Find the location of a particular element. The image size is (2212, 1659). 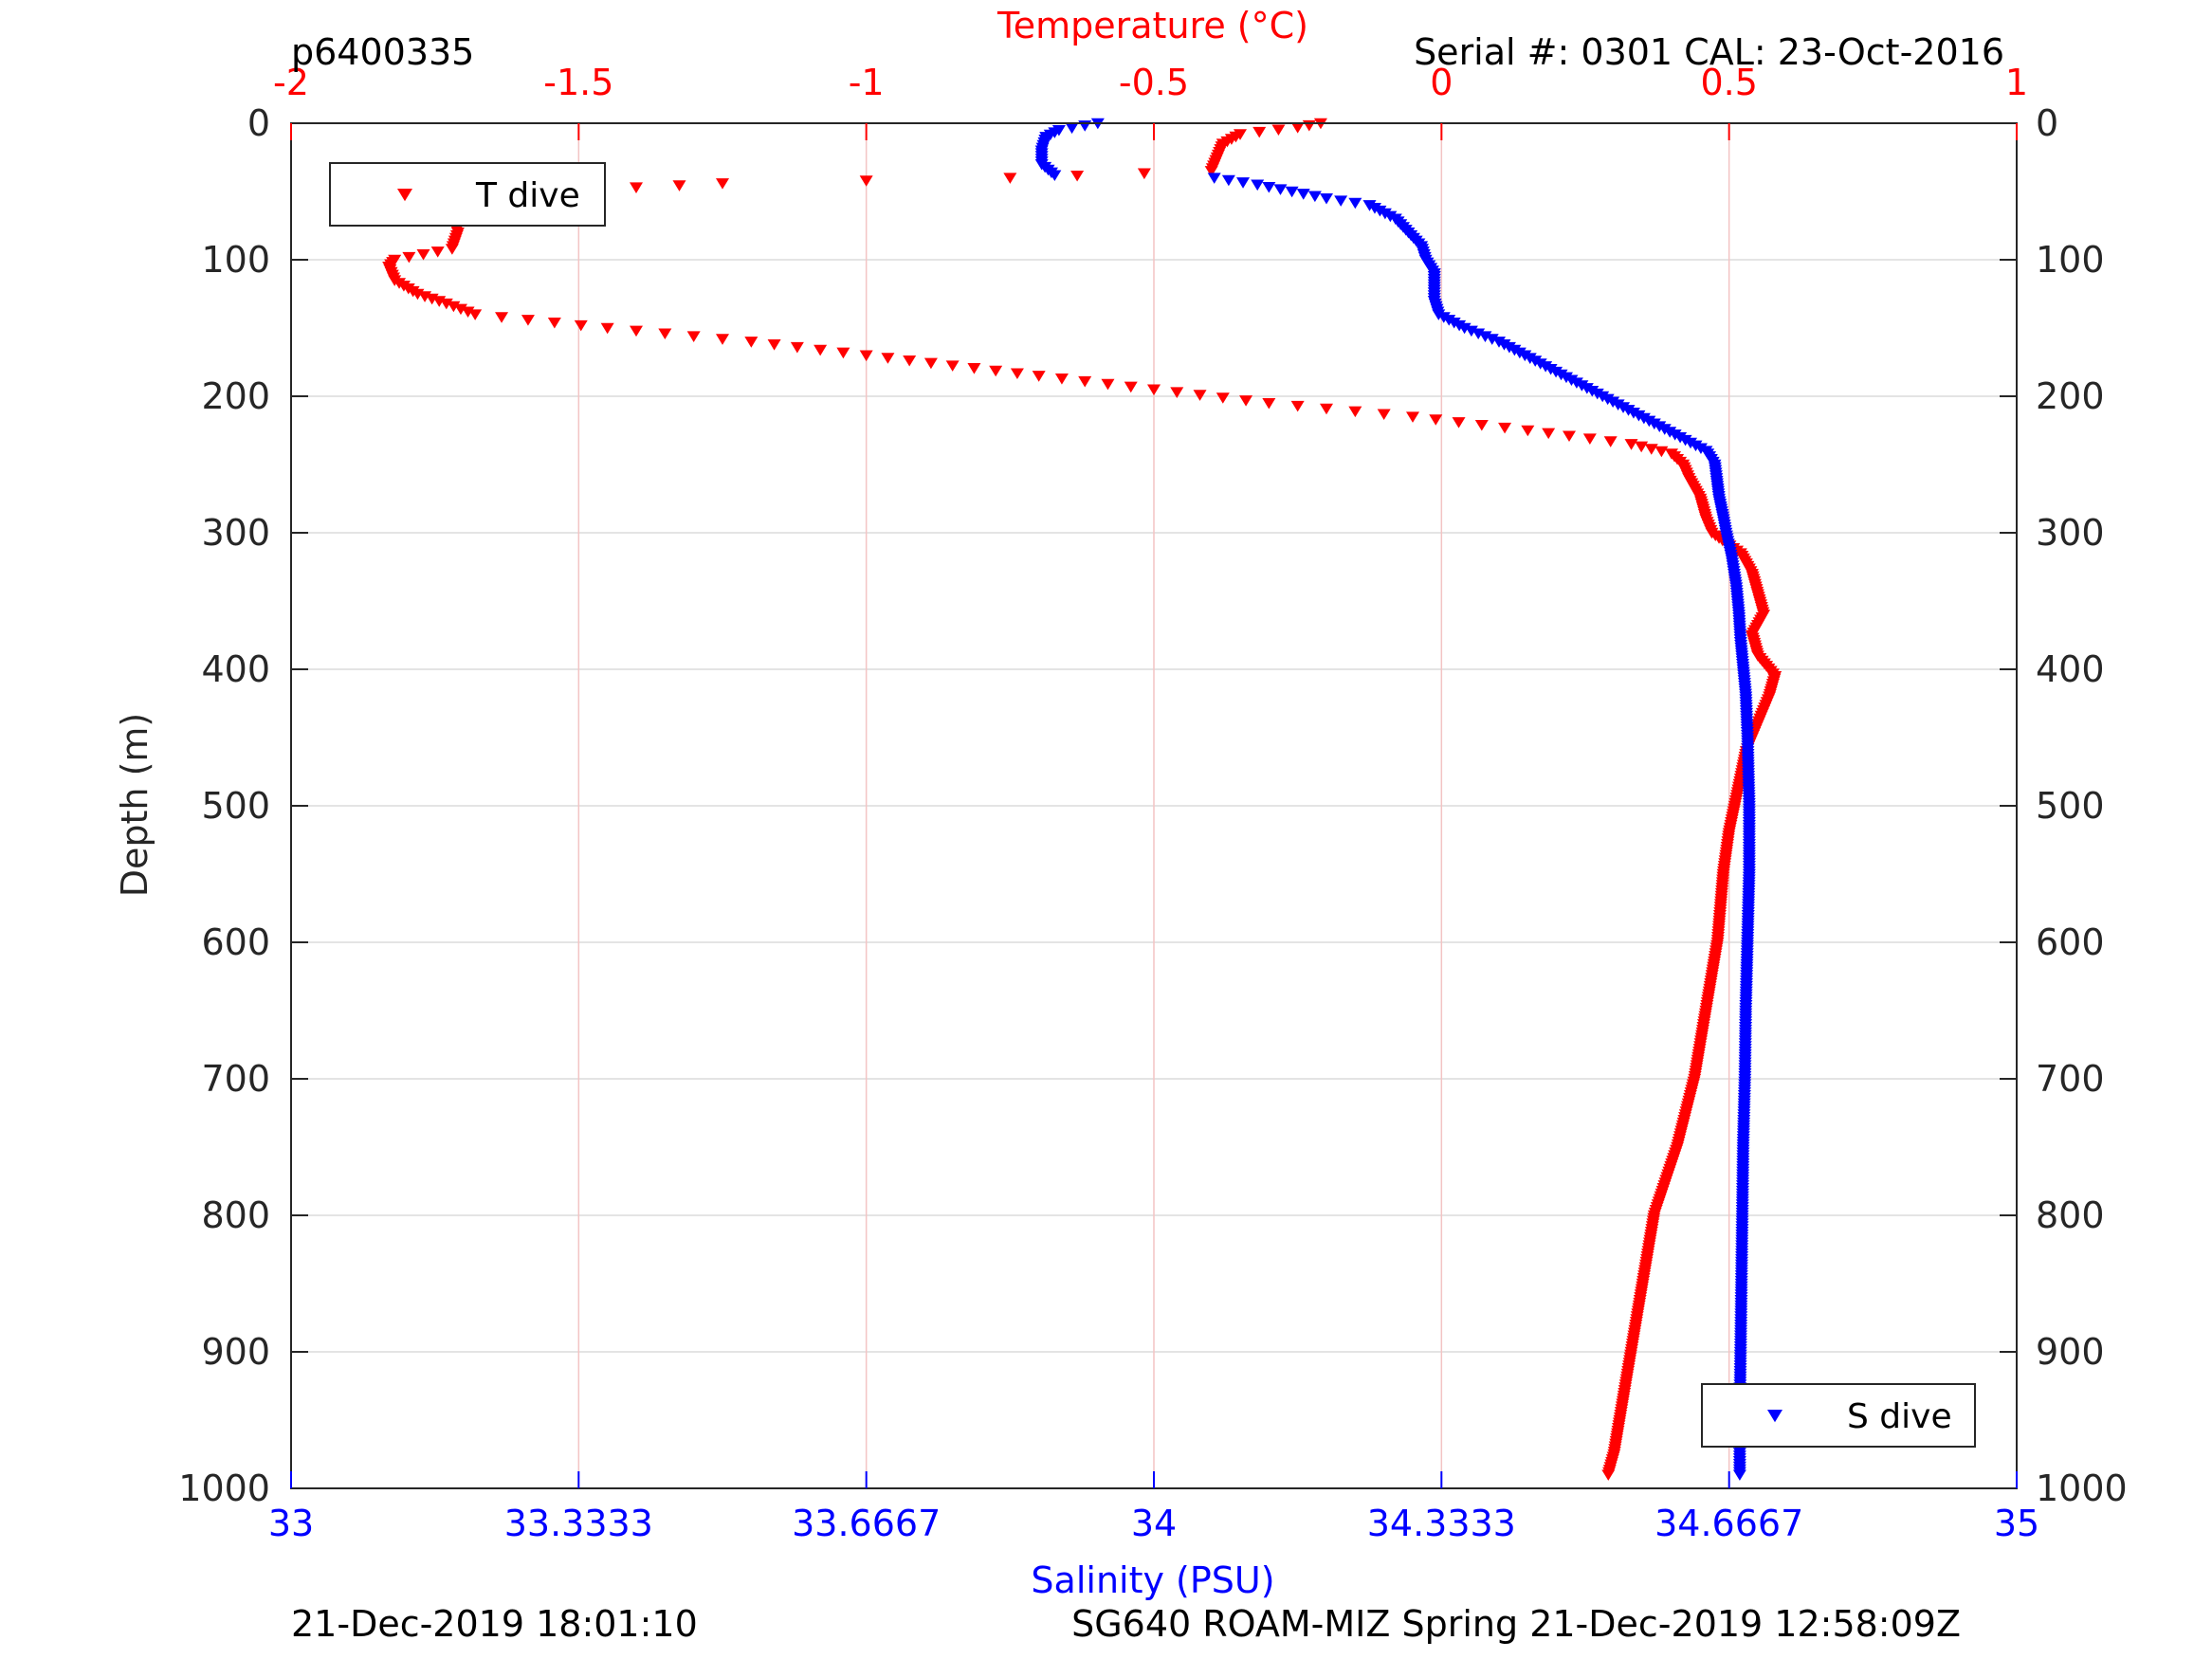

y-tick-label-right: 100 is located at coordinates (2070, 260).